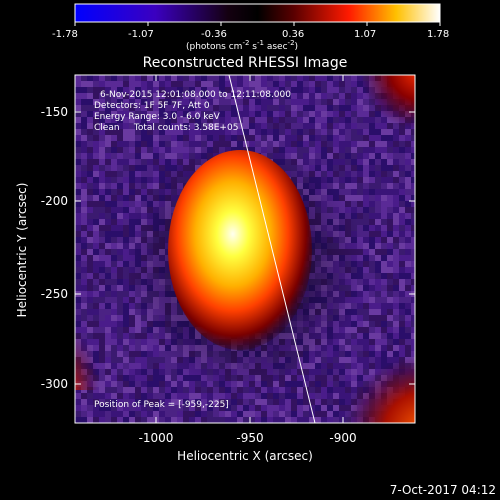 The width and height of the screenshot is (500, 500). I want to click on y-tick-label: -200, so click(54, 201).